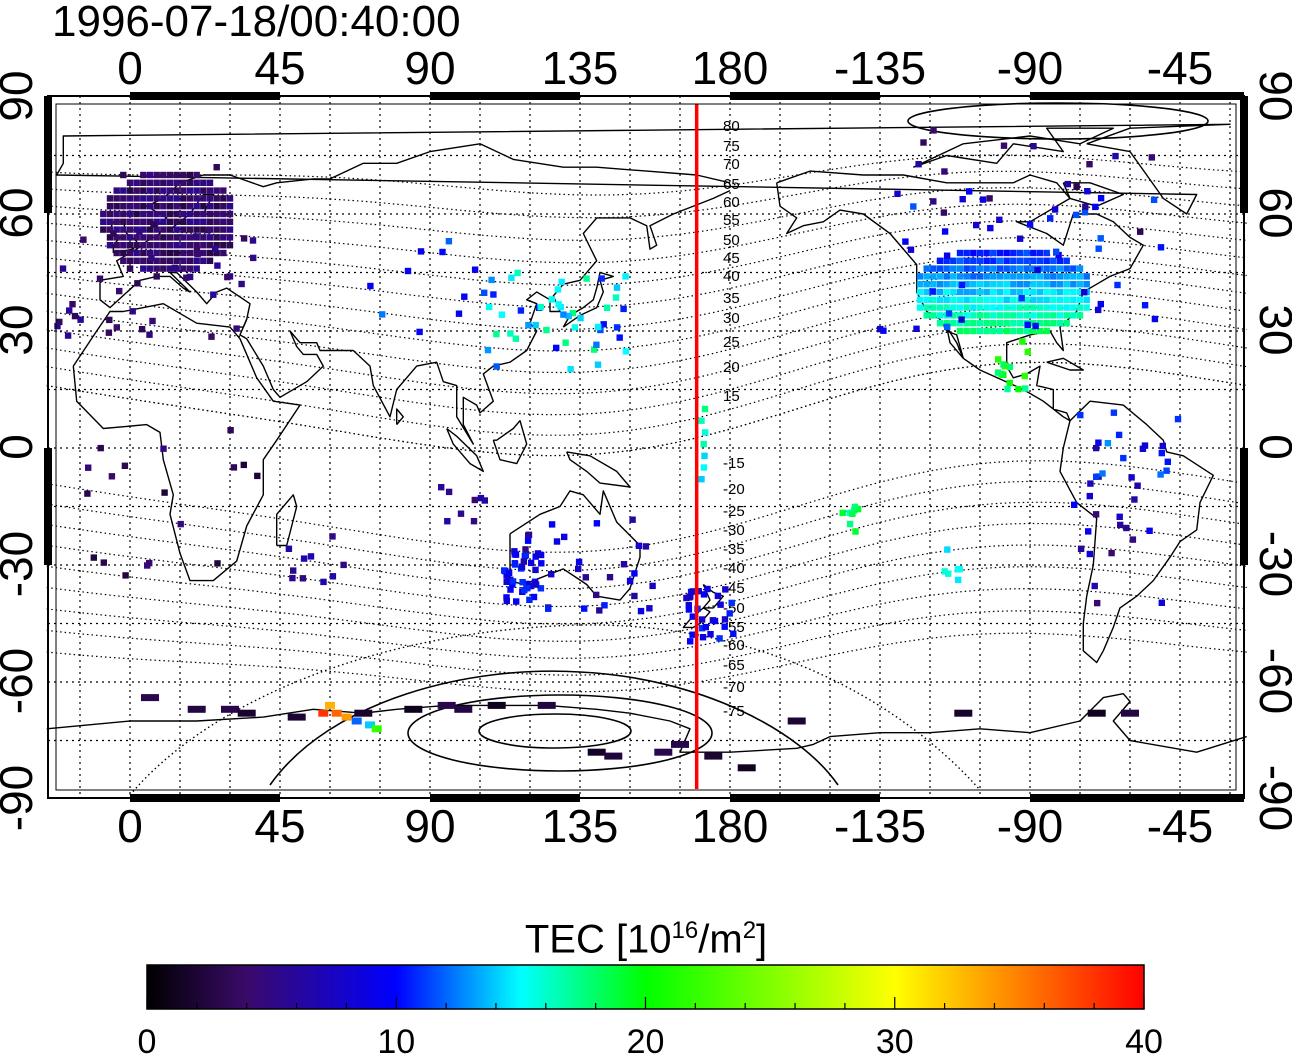 Image resolution: width=1292 pixels, height=1057 pixels. What do you see at coordinates (734, 645) in the screenshot?
I see `contour-label: -60` at bounding box center [734, 645].